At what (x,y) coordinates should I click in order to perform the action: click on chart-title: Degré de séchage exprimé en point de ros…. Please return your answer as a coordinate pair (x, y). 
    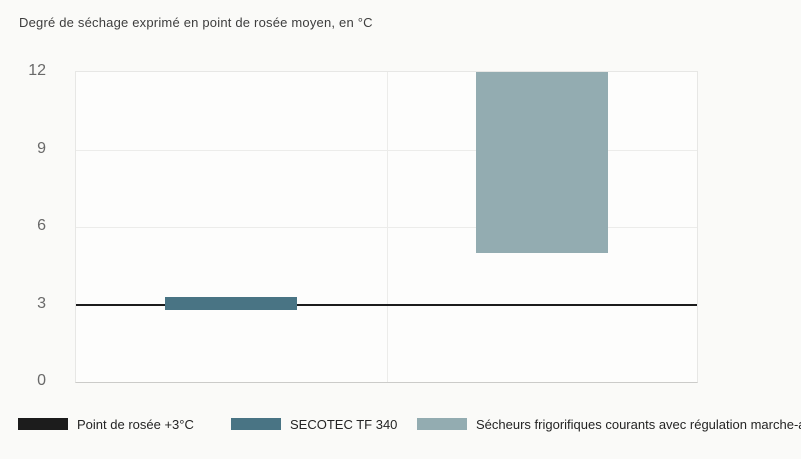
    Looking at the image, I should click on (196, 22).